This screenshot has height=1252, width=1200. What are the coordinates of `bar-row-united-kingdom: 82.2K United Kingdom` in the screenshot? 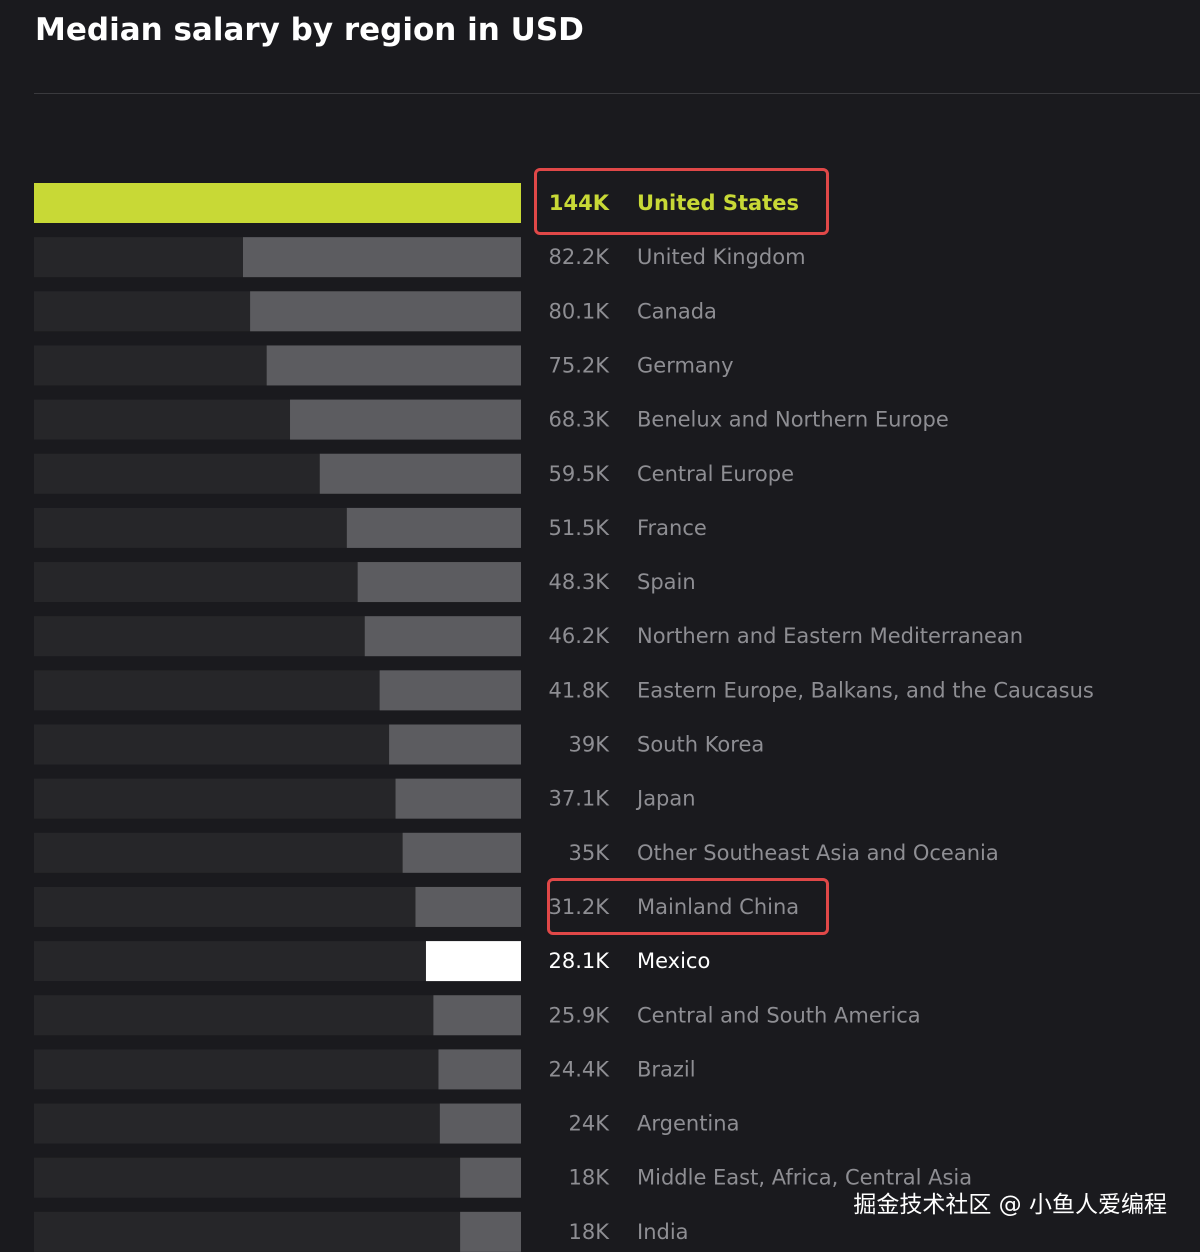 It's located at (420, 257).